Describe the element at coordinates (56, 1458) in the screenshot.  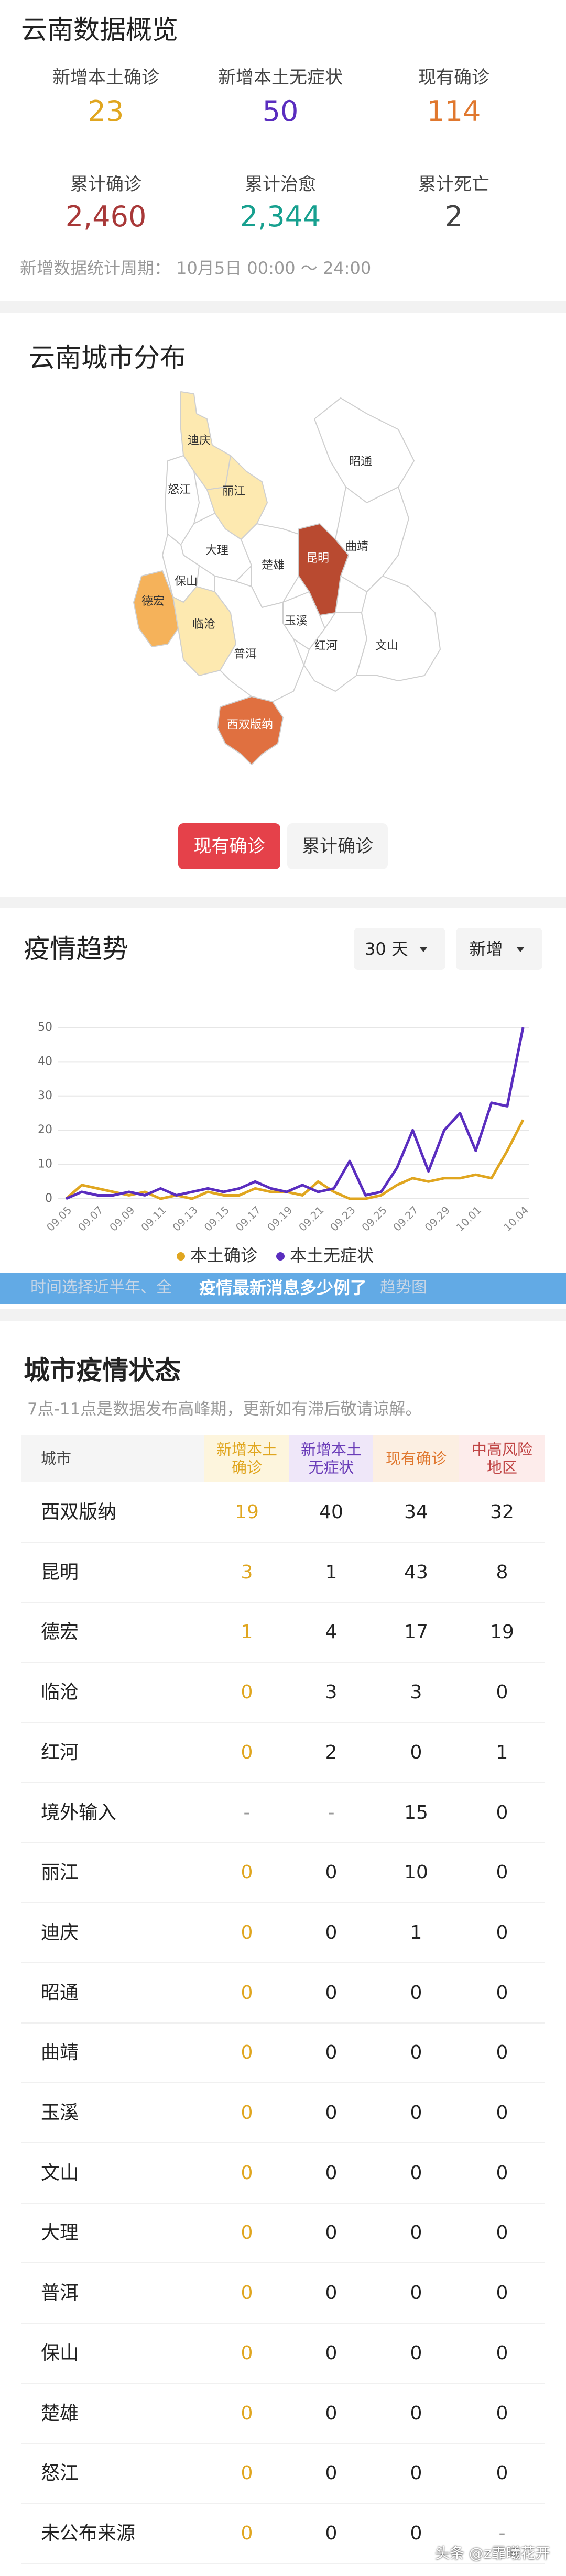
I see `table-header-text: 城市` at that location.